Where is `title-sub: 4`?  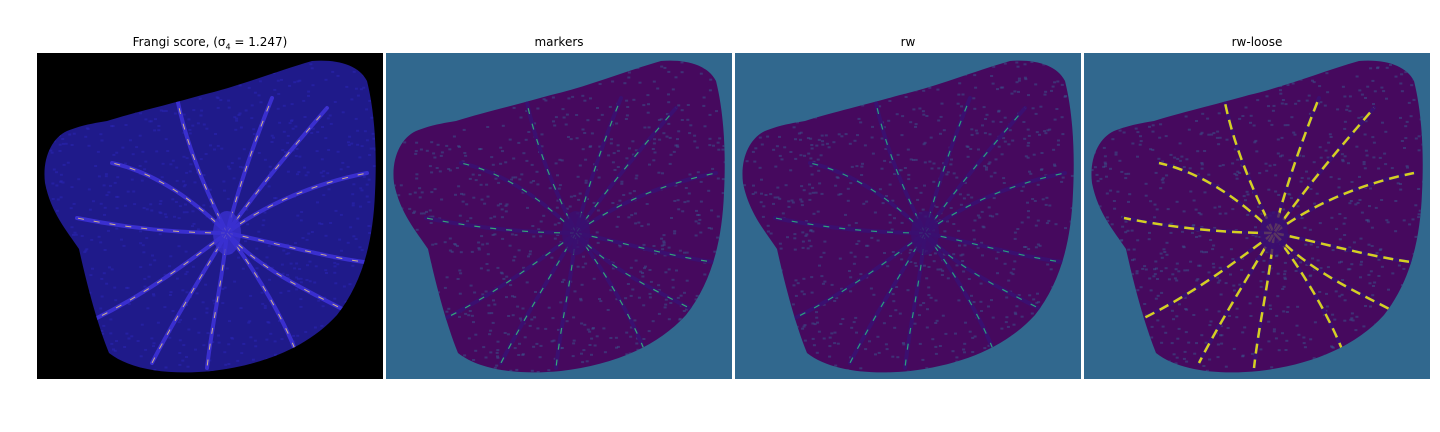
title-sub: 4 is located at coordinates (228, 47).